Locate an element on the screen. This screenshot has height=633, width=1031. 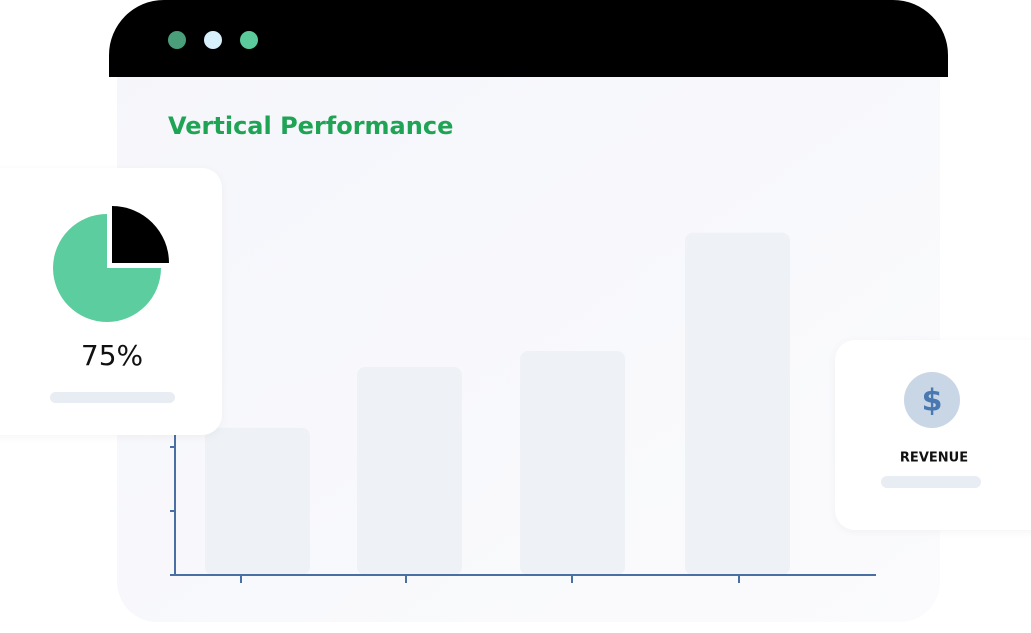
revenue-label: REVENUE is located at coordinates (934, 458).